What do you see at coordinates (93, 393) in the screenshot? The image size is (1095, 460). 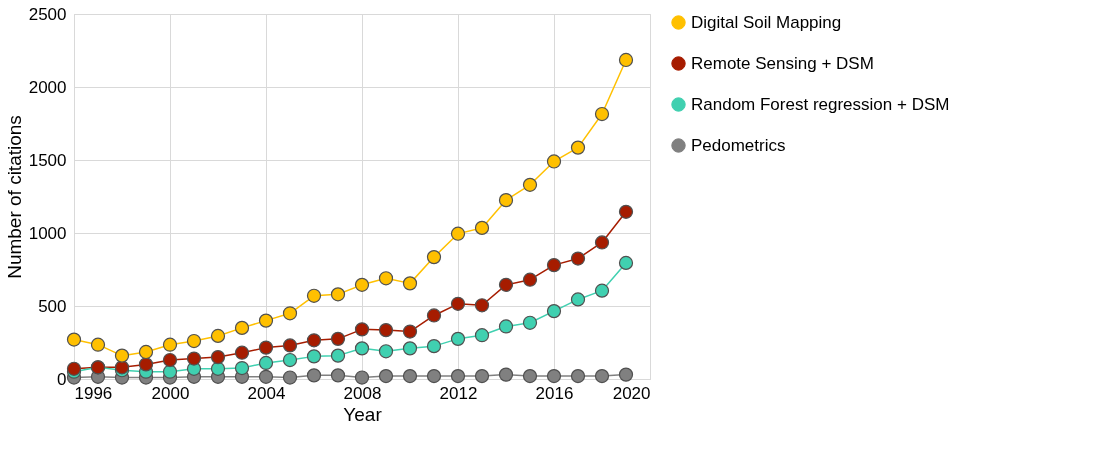 I see `x-tick-label: 1996` at bounding box center [93, 393].